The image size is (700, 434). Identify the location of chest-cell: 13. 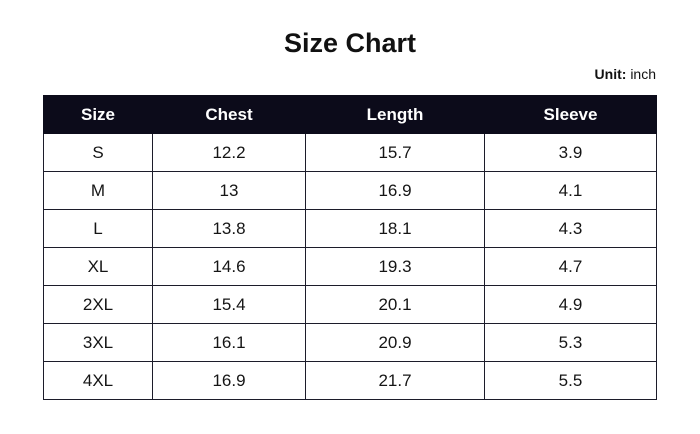
(229, 190).